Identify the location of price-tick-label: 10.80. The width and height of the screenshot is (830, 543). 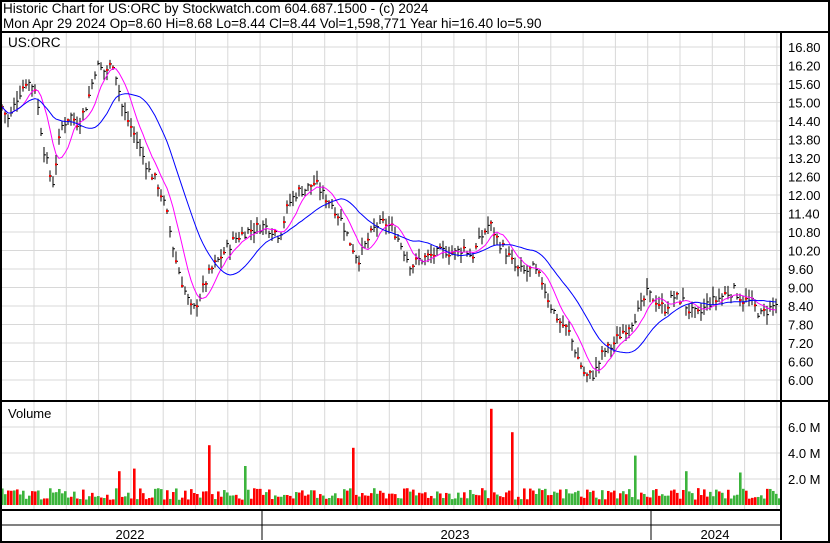
(804, 232).